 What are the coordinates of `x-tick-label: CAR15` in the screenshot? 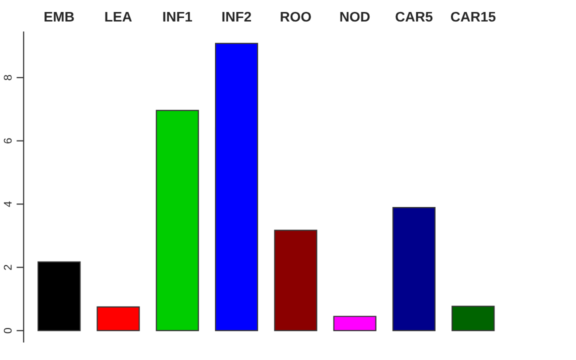 It's located at (473, 17).